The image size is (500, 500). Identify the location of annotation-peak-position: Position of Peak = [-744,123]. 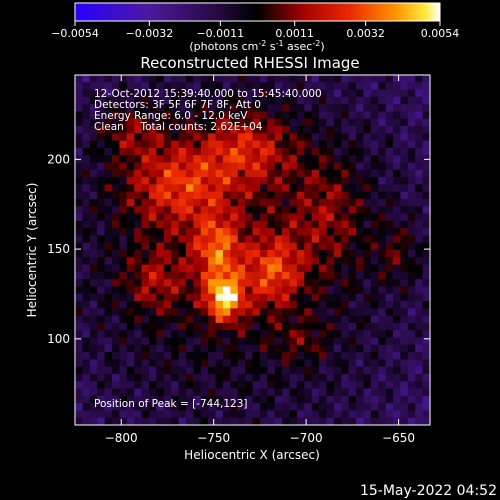
(171, 404).